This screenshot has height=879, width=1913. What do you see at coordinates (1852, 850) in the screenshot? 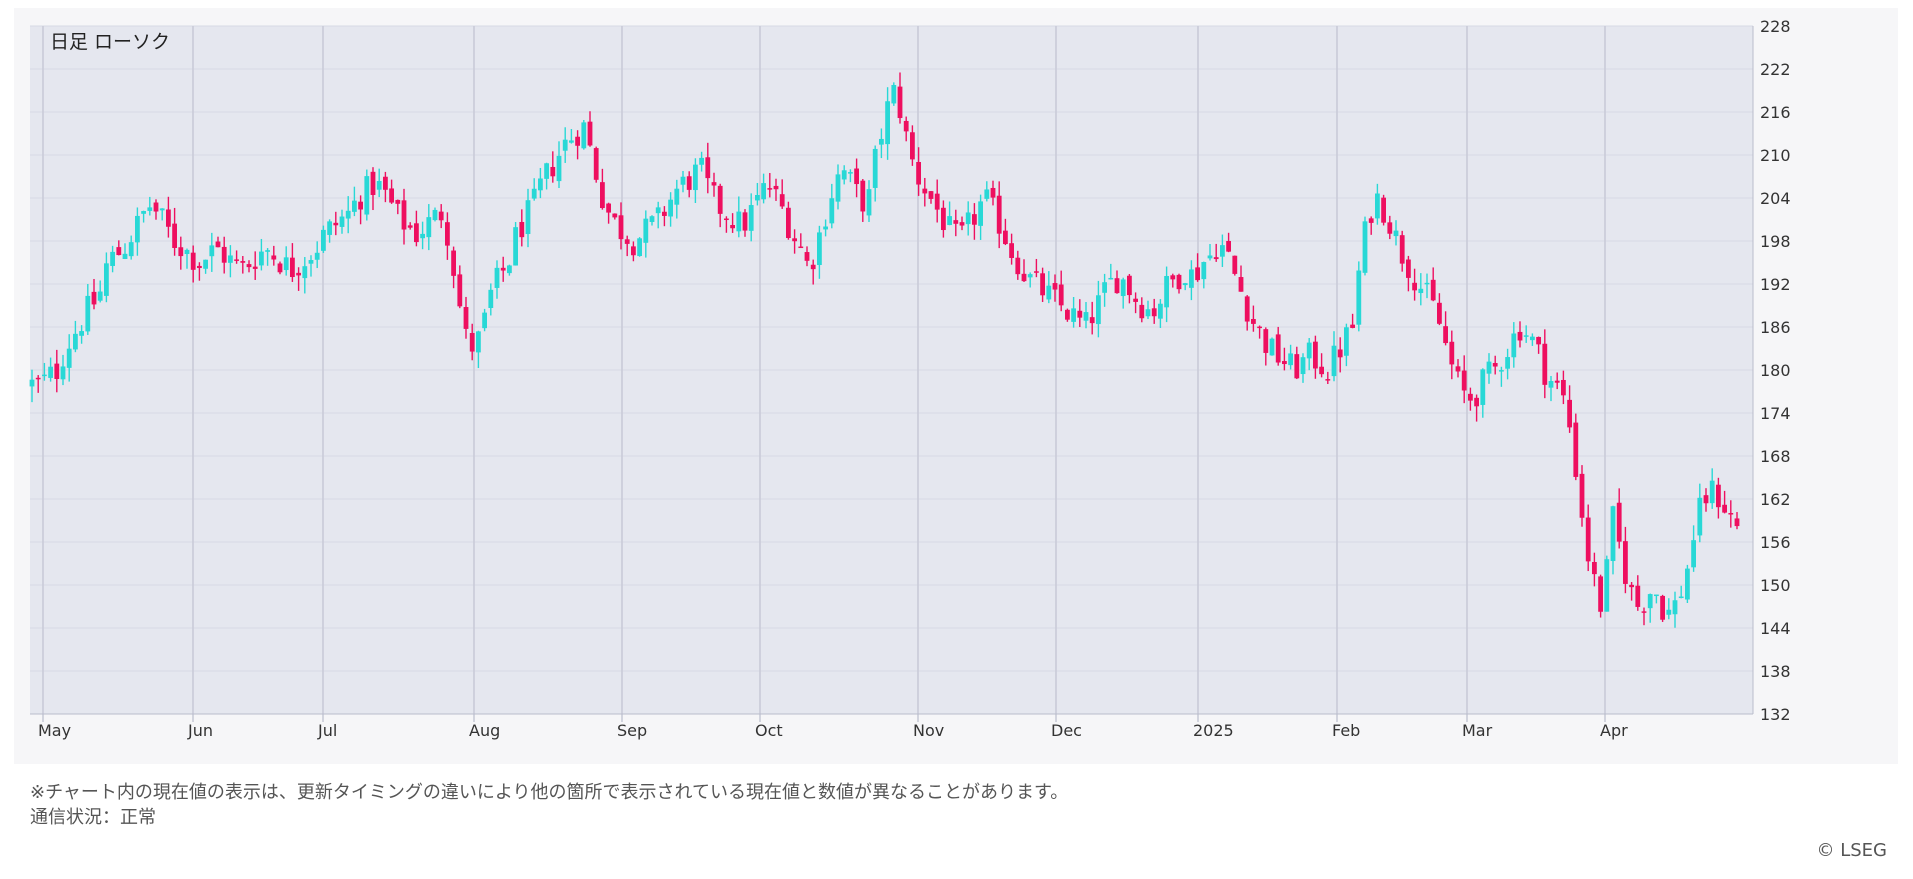
I see `copyright-label: © LSEG` at bounding box center [1852, 850].